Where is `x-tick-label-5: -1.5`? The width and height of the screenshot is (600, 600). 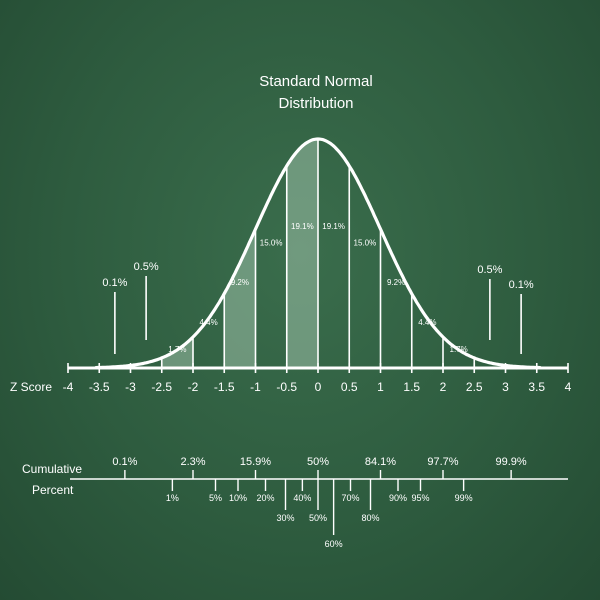
x-tick-label-5: -1.5 is located at coordinates (224, 387).